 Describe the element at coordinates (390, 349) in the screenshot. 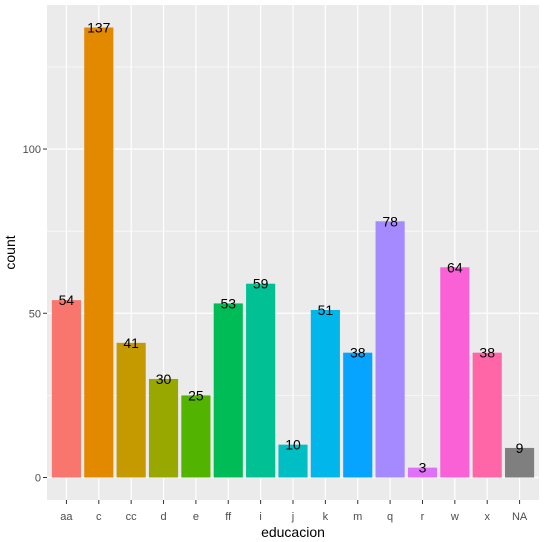

I see `bar-q` at that location.